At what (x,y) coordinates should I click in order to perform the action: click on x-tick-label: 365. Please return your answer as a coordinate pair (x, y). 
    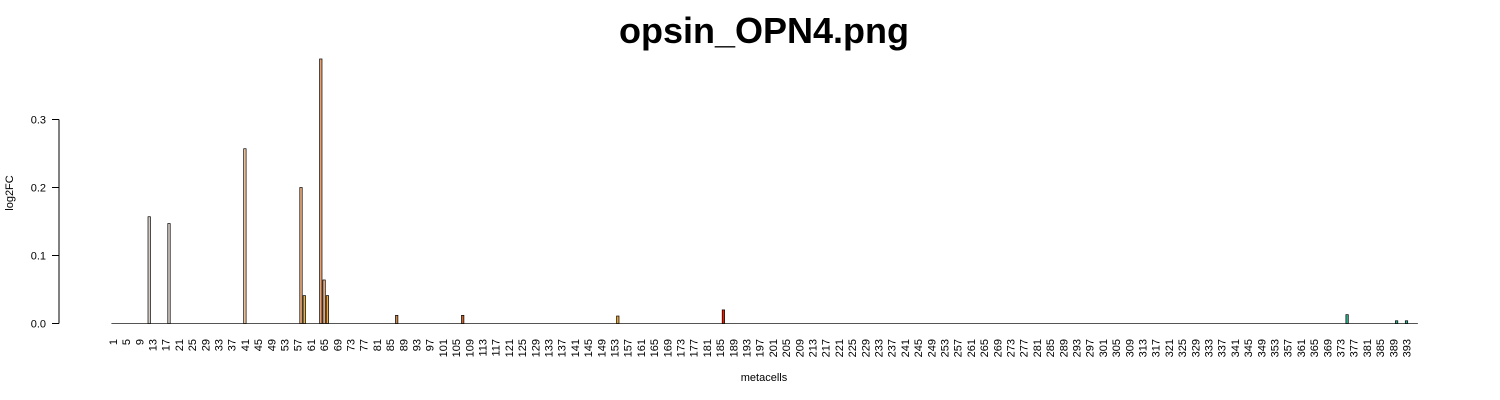
    Looking at the image, I should click on (1315, 348).